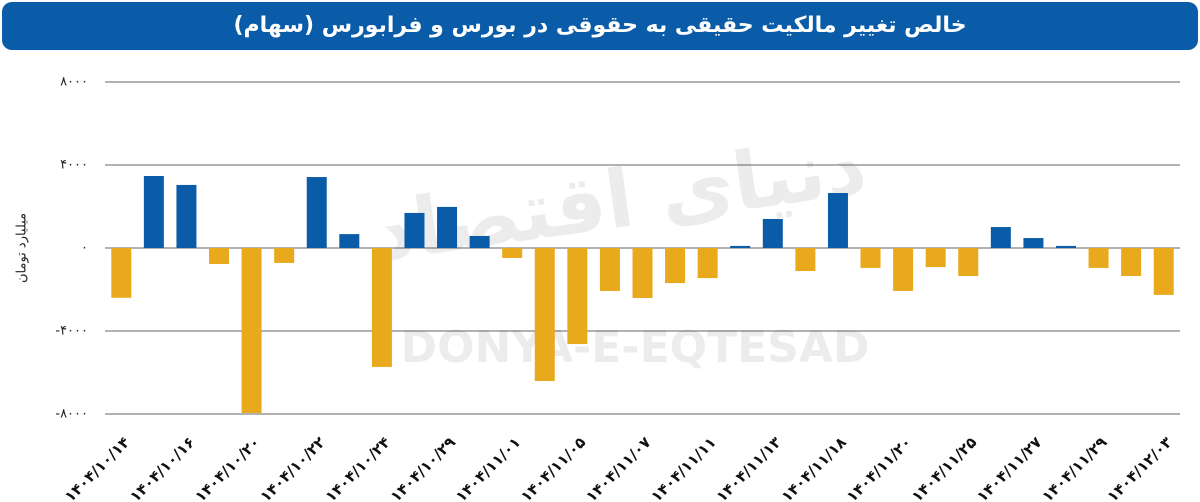 The image size is (1200, 502). What do you see at coordinates (683, 467) in the screenshot?
I see `x-tick-label: ۱۴۰۴/۱۱/۱۱` at bounding box center [683, 467].